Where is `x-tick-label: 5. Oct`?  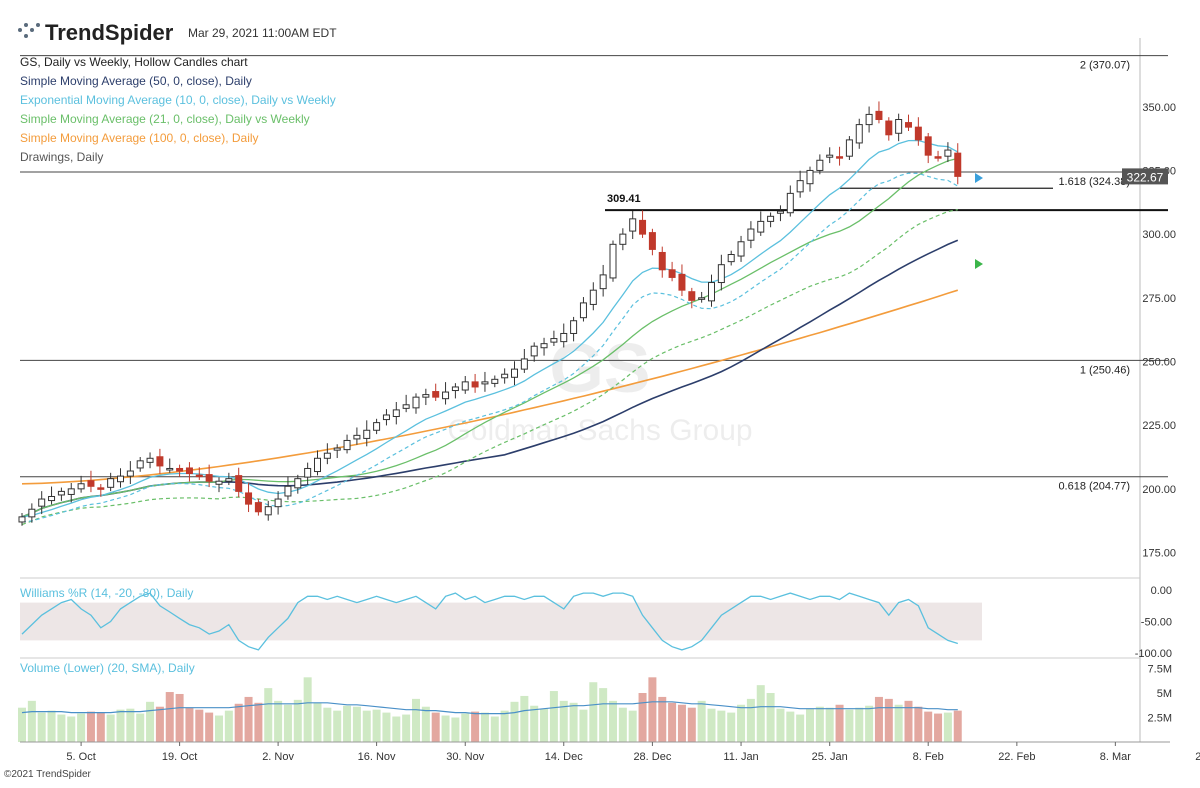 x-tick-label: 5. Oct is located at coordinates (80, 757).